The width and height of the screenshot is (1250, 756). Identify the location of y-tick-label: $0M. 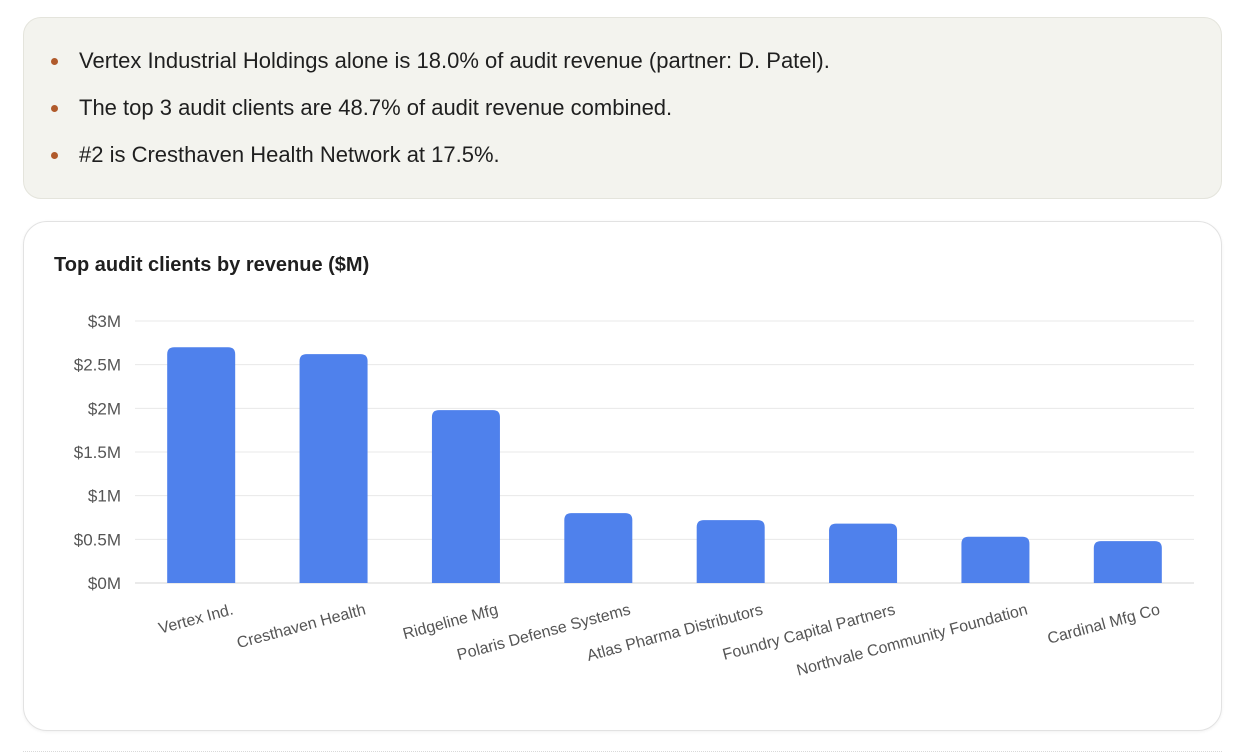
(104, 583).